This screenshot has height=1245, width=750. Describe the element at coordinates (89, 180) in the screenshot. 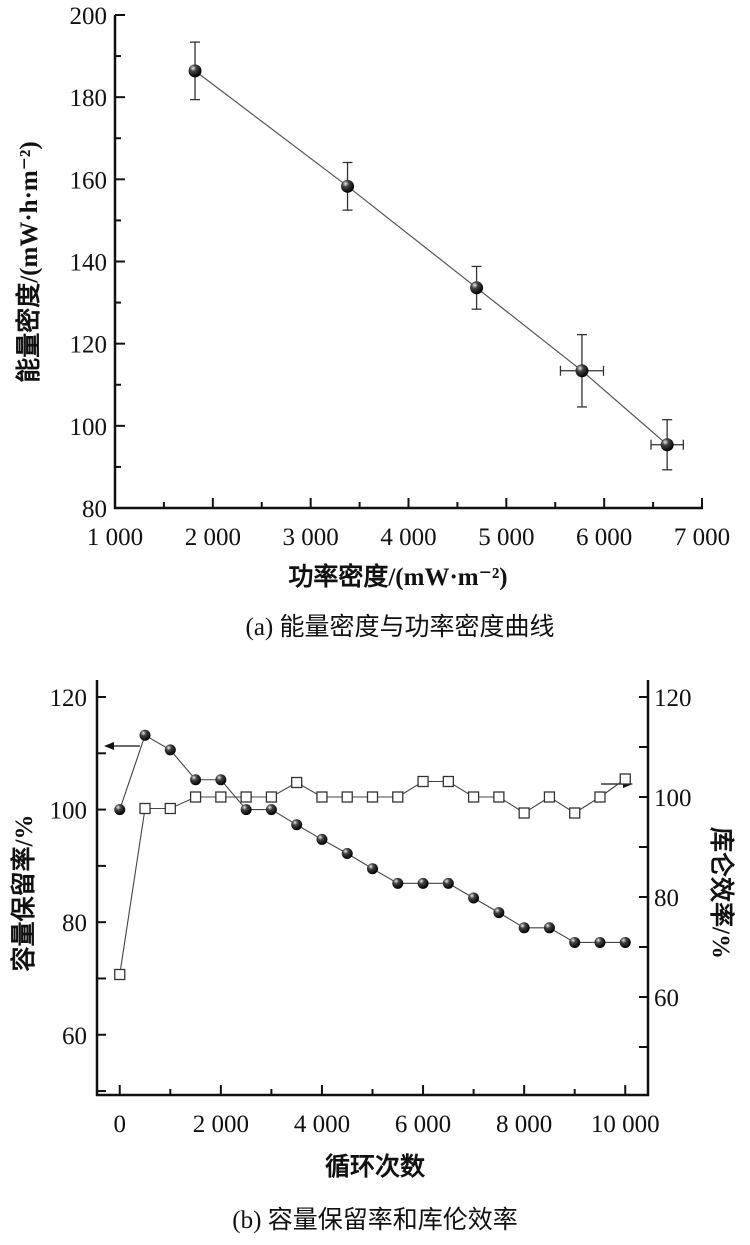

I see `y-tick-label: 160` at that location.